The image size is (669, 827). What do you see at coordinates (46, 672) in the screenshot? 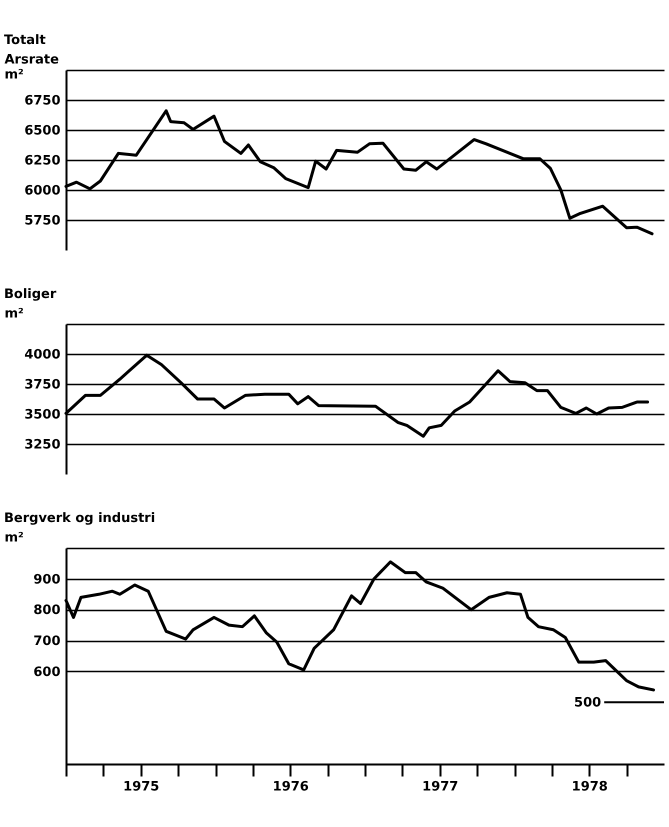
I see `y-tick-label: 600` at bounding box center [46, 672].